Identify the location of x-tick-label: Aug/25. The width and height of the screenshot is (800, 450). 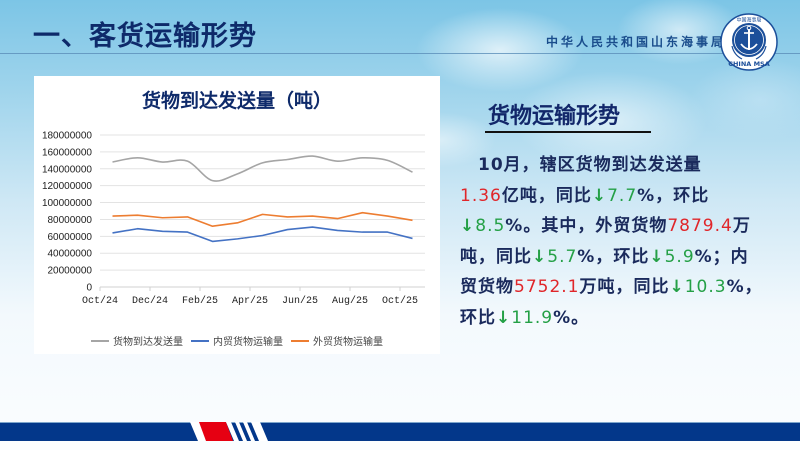
(350, 301).